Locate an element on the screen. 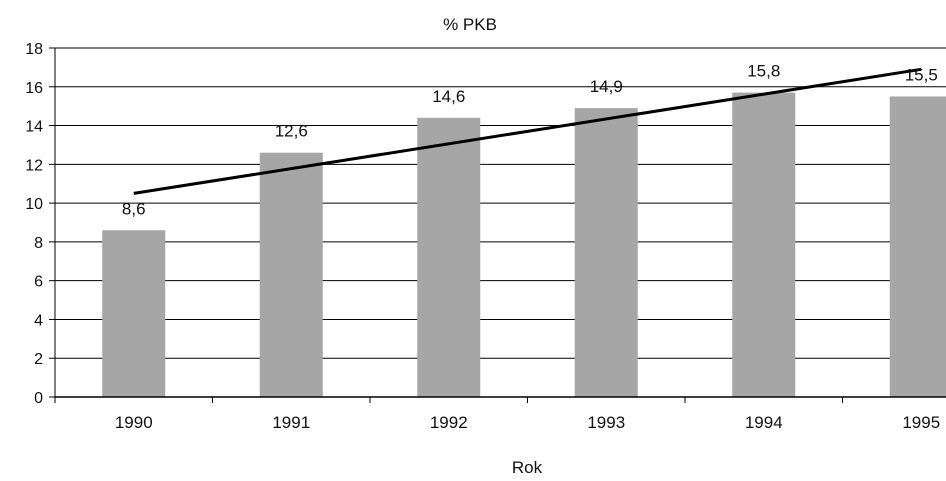  y-tick-label: 8 is located at coordinates (38, 243).